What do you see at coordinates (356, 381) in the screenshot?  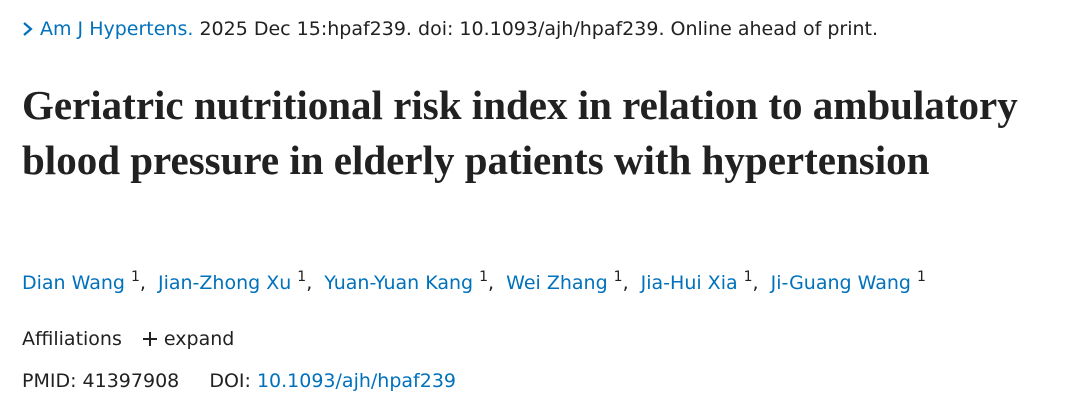 I see `doi-link: 10.1093/ajh/hpaf239` at bounding box center [356, 381].